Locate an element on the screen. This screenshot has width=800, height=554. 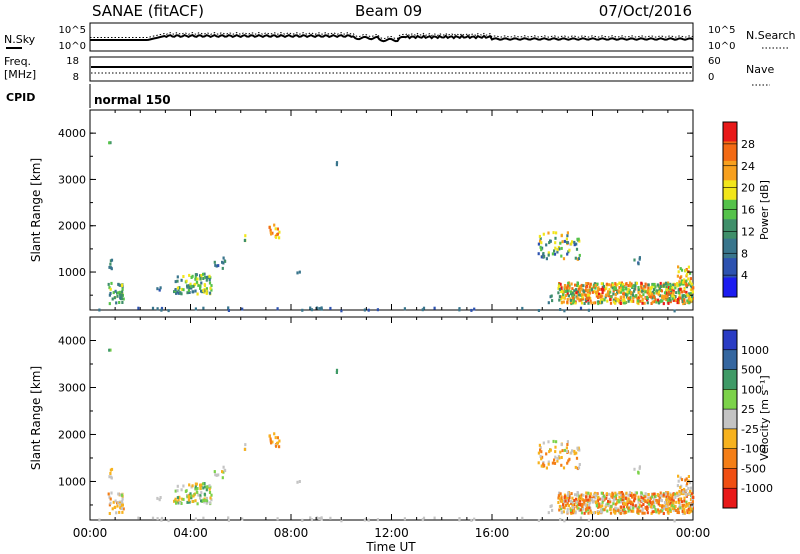
power-ylabel: Slant Range [km] is located at coordinates (36, 210).